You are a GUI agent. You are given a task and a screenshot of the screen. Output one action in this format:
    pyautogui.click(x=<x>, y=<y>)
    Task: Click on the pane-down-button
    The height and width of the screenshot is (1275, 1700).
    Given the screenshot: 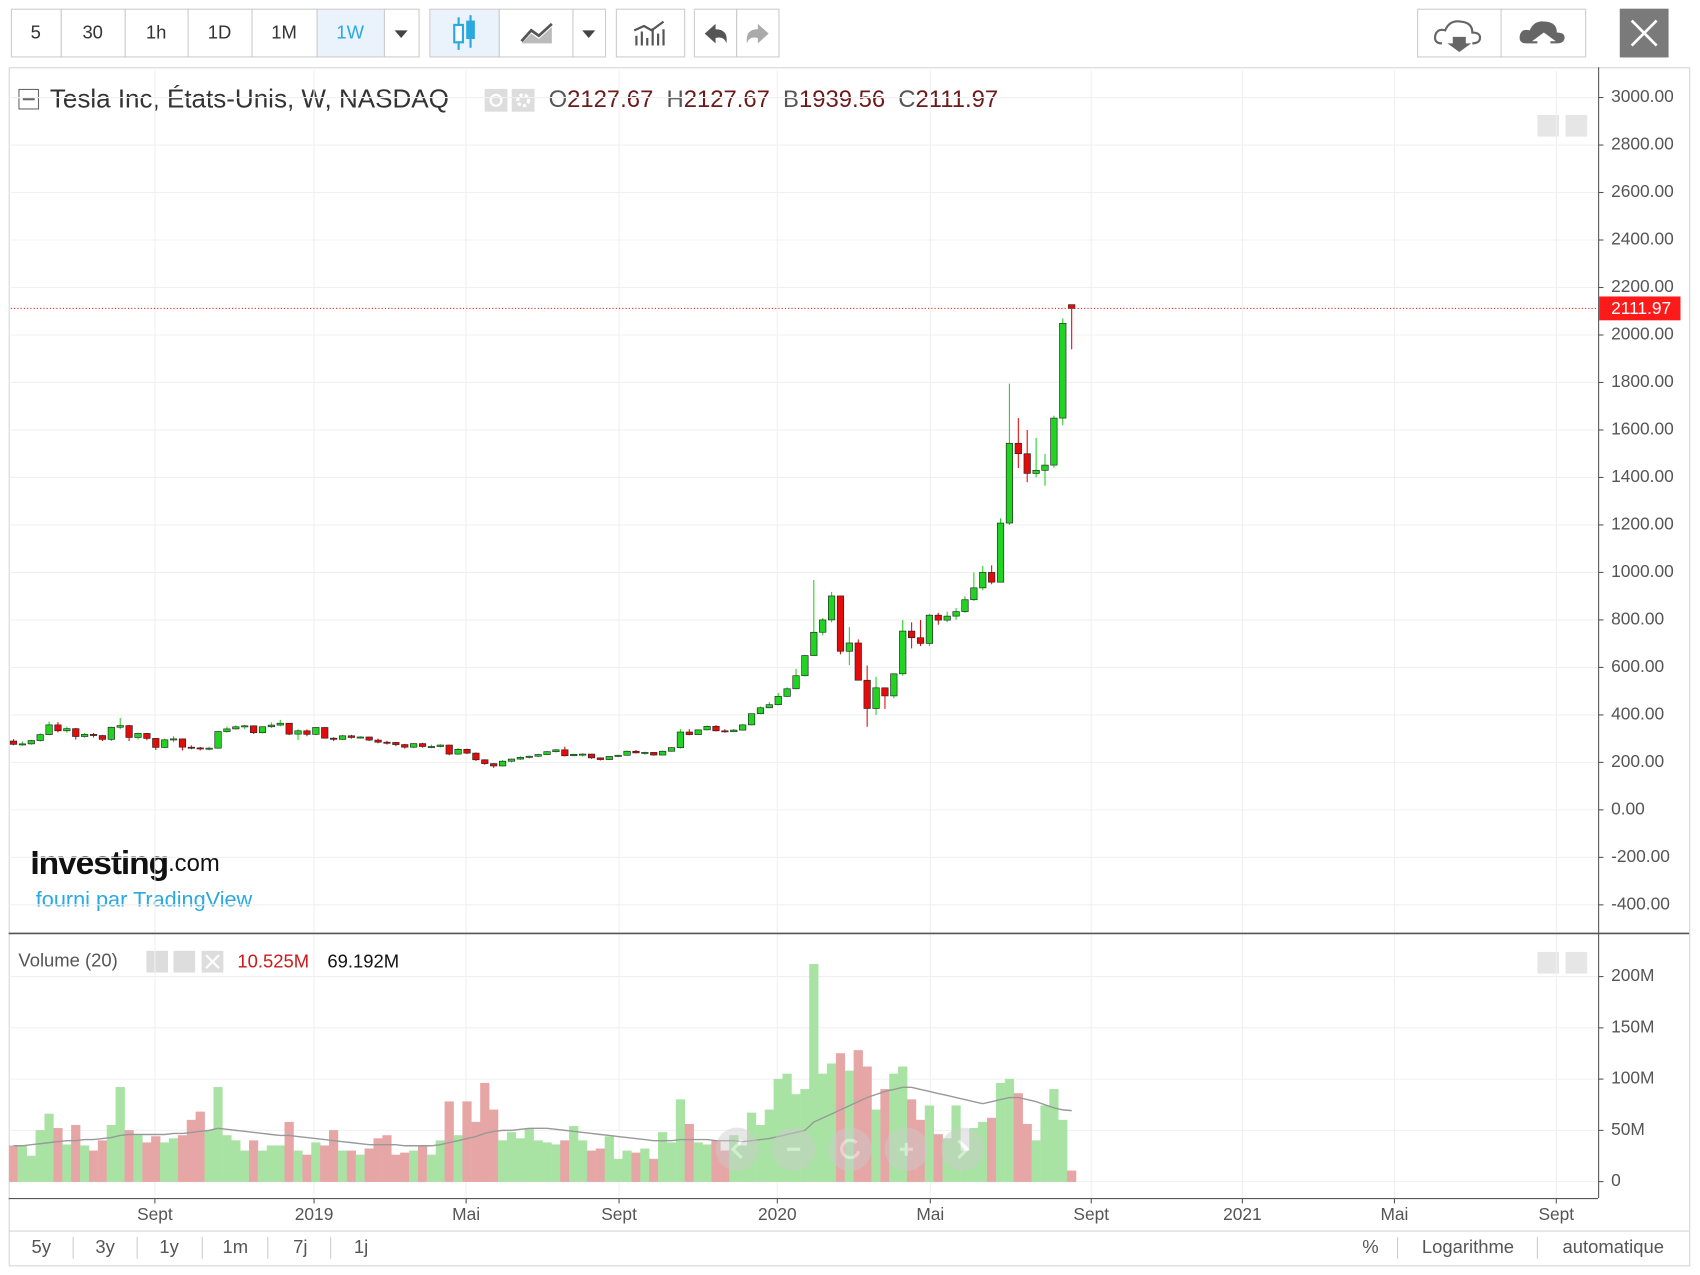 What is the action you would take?
    pyautogui.click(x=1548, y=125)
    